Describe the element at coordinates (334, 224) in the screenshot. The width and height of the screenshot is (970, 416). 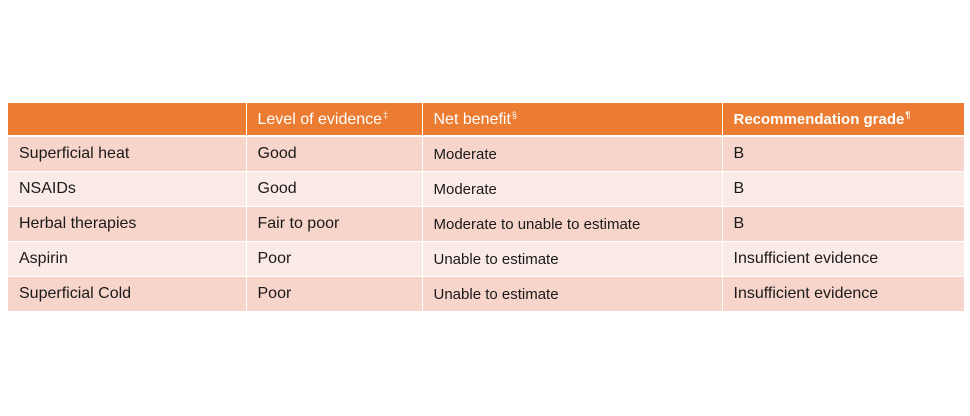
I see `cell-level: Fair to poor` at that location.